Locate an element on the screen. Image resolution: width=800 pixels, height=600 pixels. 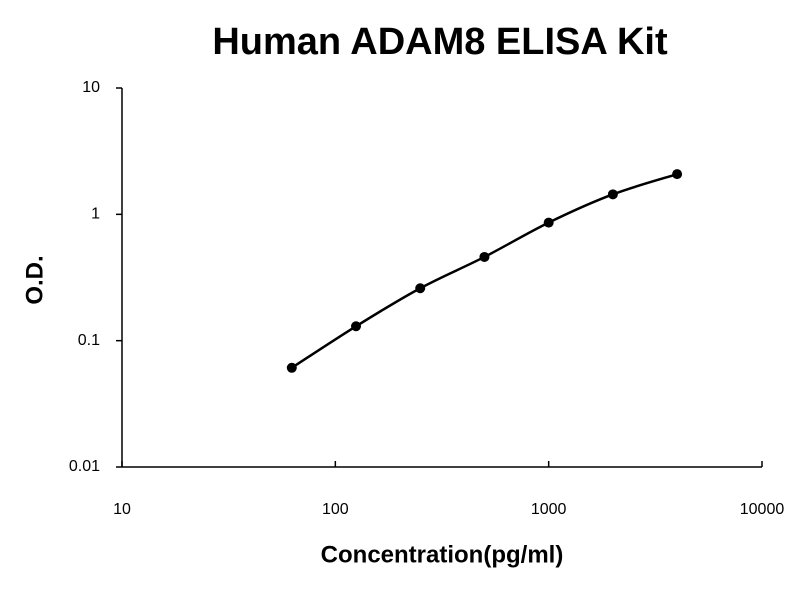
x-tick-label: 100 is located at coordinates (335, 509).